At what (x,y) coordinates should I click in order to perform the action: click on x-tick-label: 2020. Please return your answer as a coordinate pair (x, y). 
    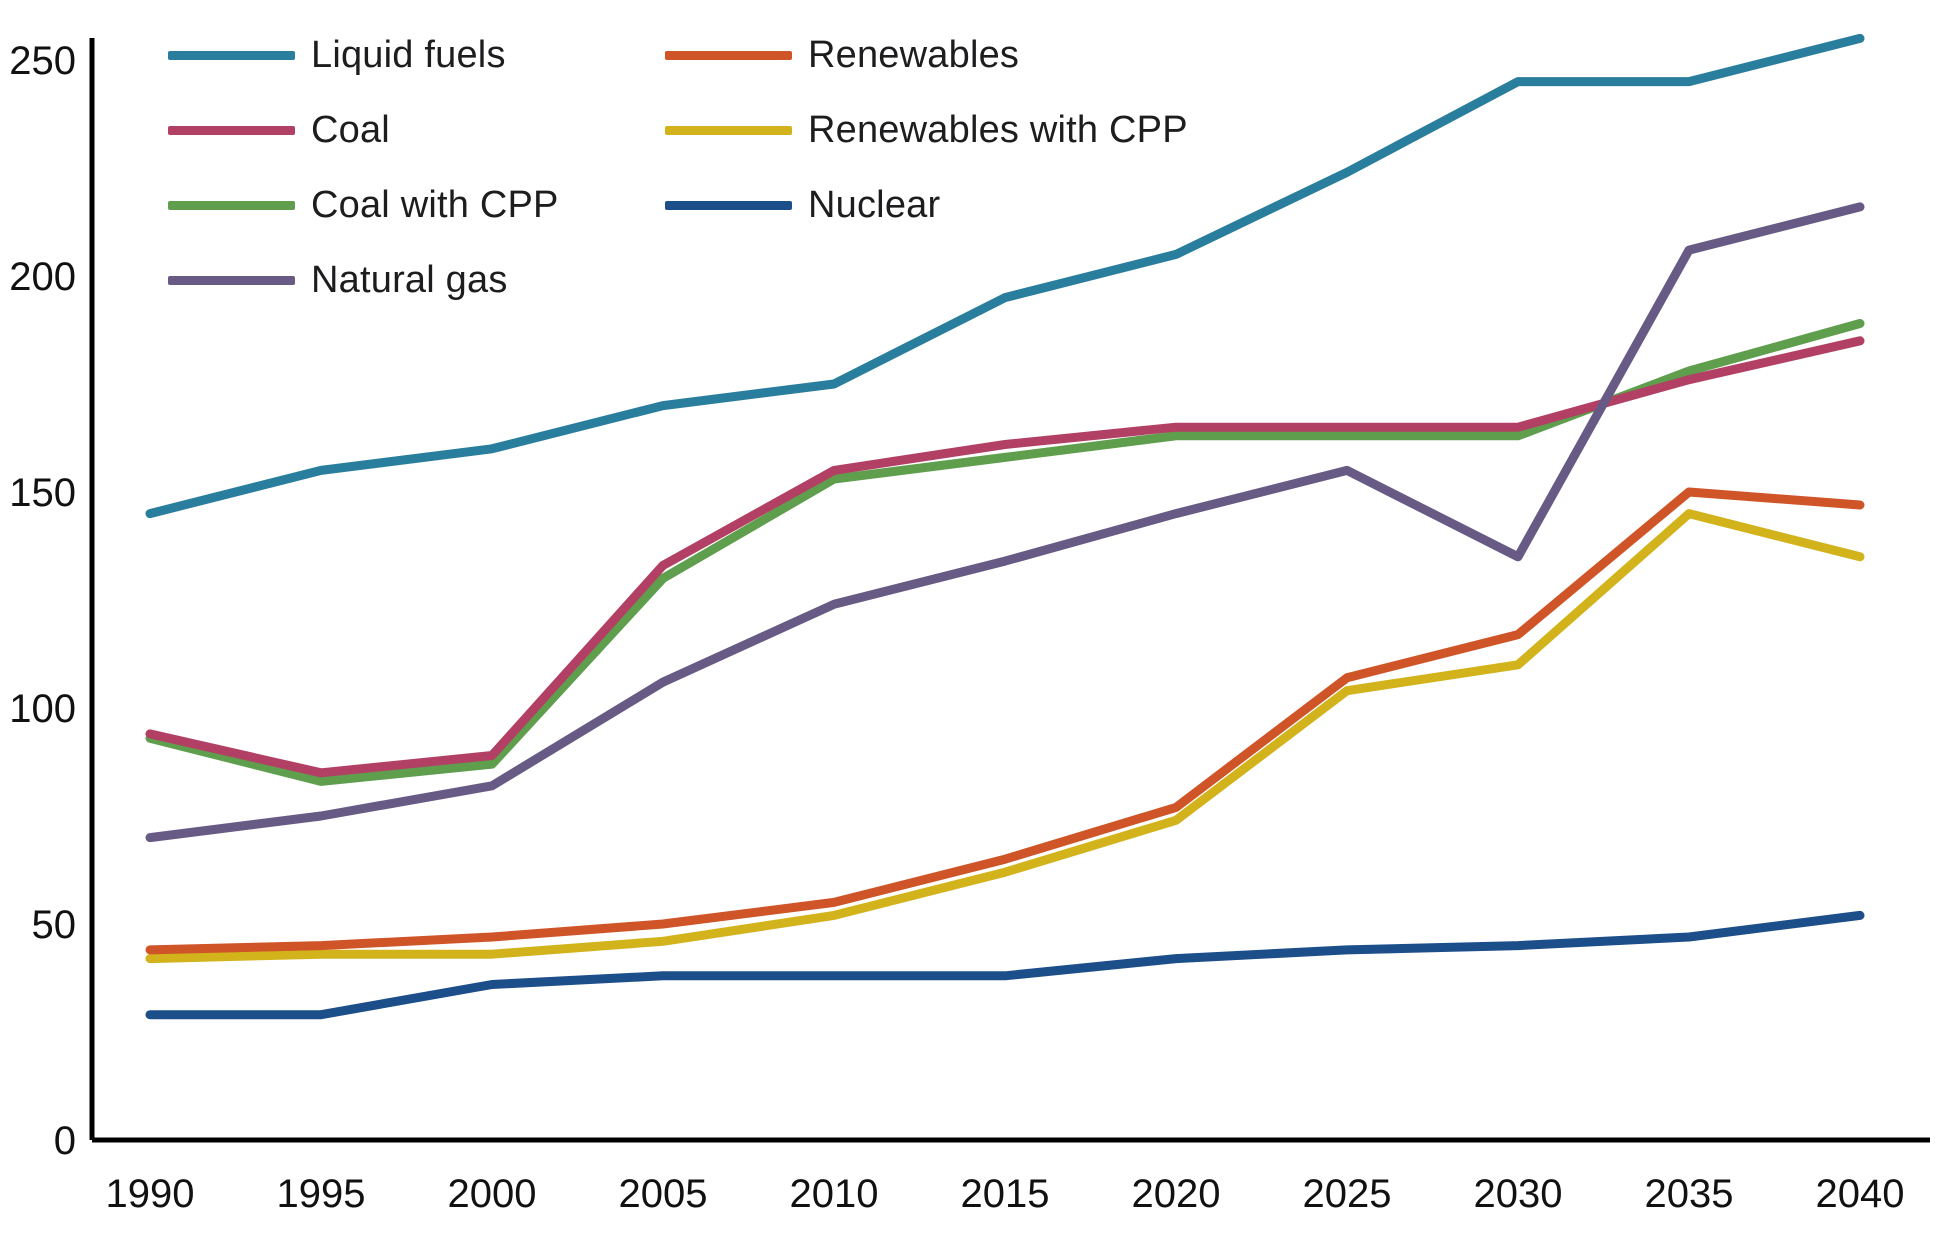
    Looking at the image, I should click on (1176, 1194).